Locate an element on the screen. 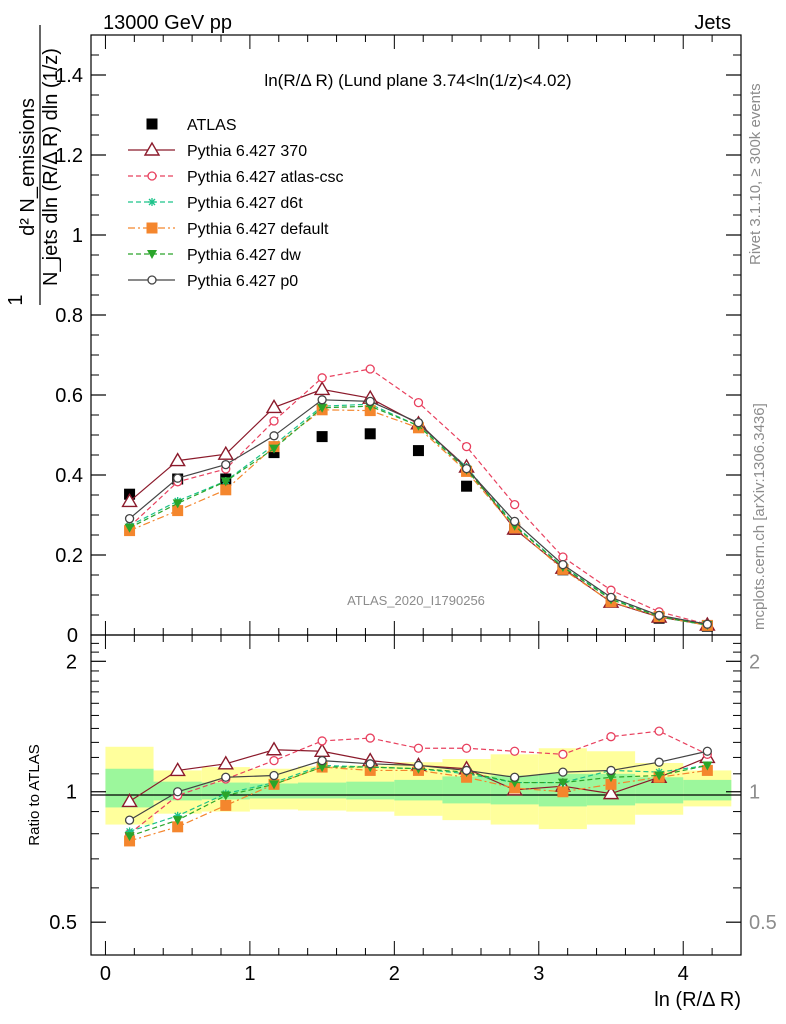 Image resolution: width=786 pixels, height=1024 pixels. y-label-top: d² N_emissions is located at coordinates (28, 167).